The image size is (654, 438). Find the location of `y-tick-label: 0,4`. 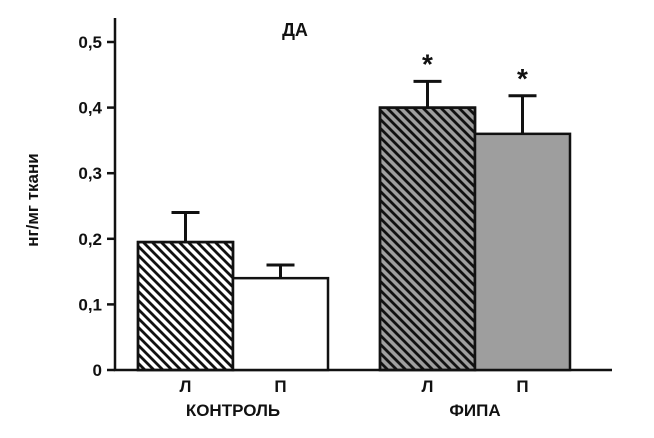

y-tick-label: 0,4 is located at coordinates (90, 108).